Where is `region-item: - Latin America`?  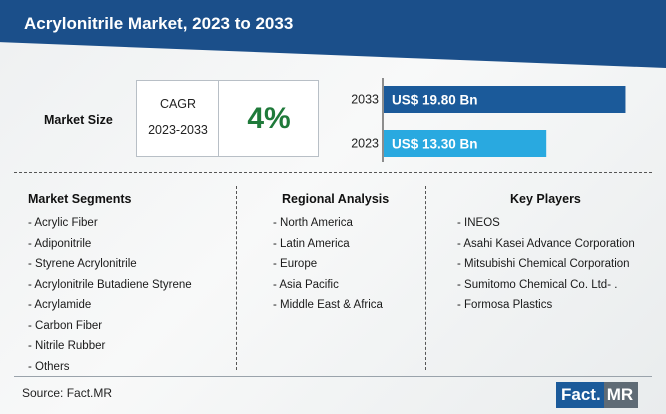 region-item: - Latin America is located at coordinates (311, 243).